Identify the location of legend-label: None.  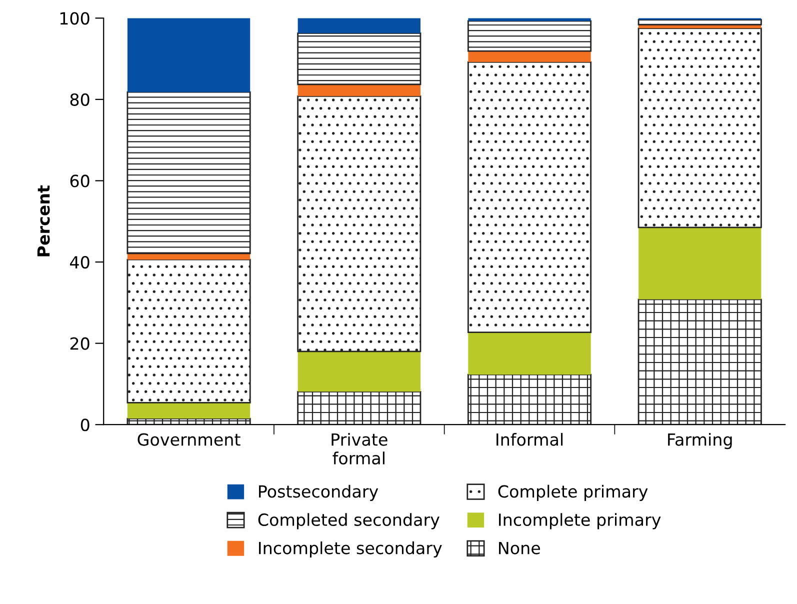
(519, 548).